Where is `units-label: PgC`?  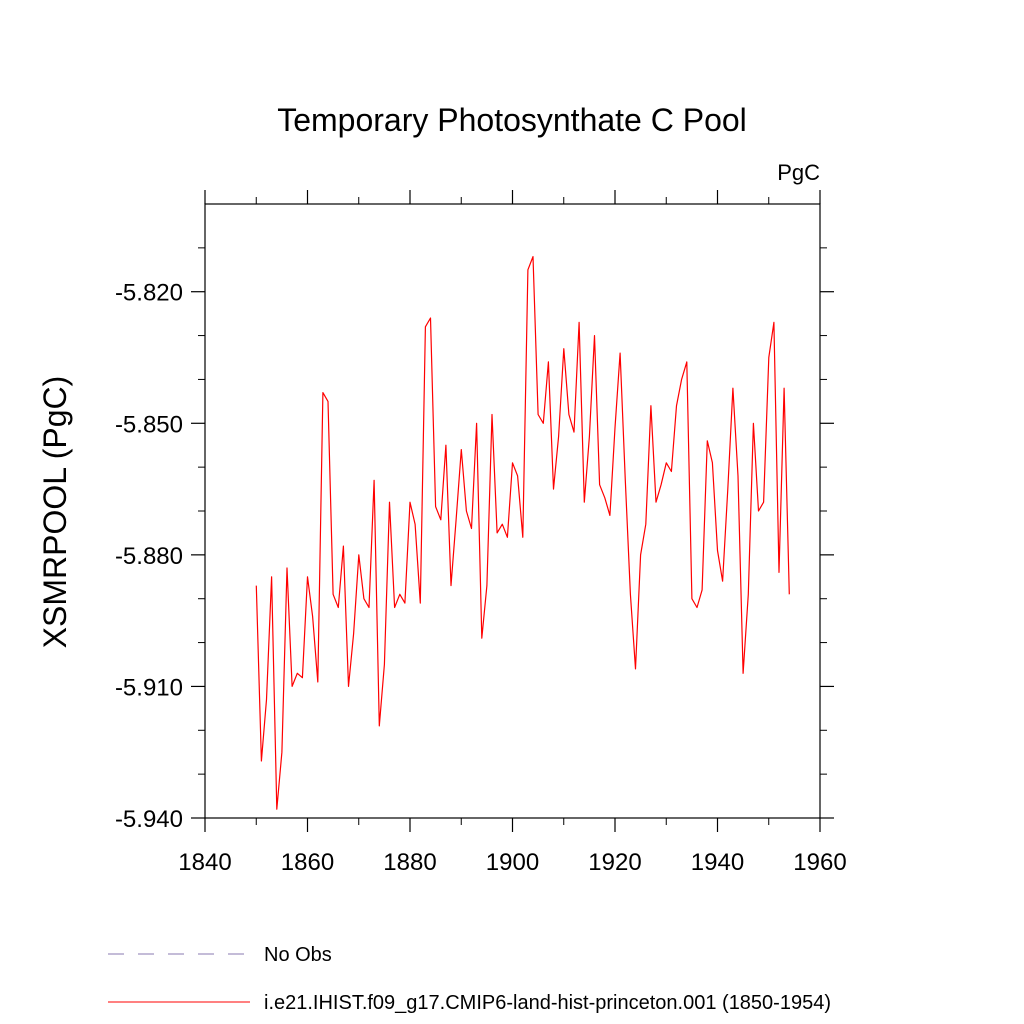
units-label: PgC is located at coordinates (798, 172).